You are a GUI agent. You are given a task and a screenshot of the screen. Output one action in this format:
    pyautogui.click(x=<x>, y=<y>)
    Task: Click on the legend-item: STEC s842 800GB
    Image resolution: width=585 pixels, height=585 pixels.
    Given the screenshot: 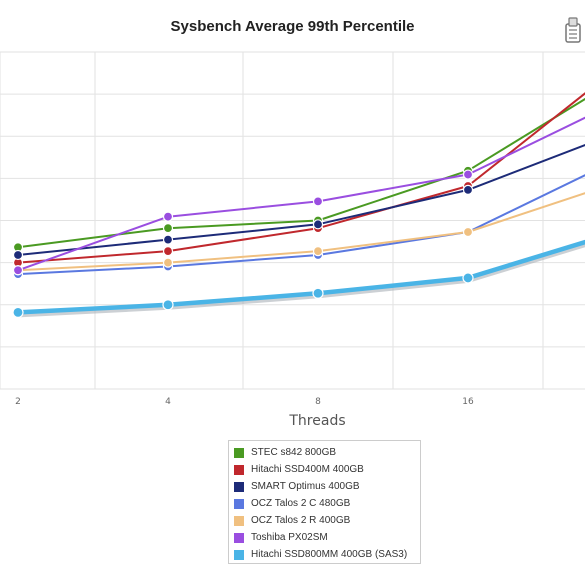 What is the action you would take?
    pyautogui.click(x=327, y=452)
    